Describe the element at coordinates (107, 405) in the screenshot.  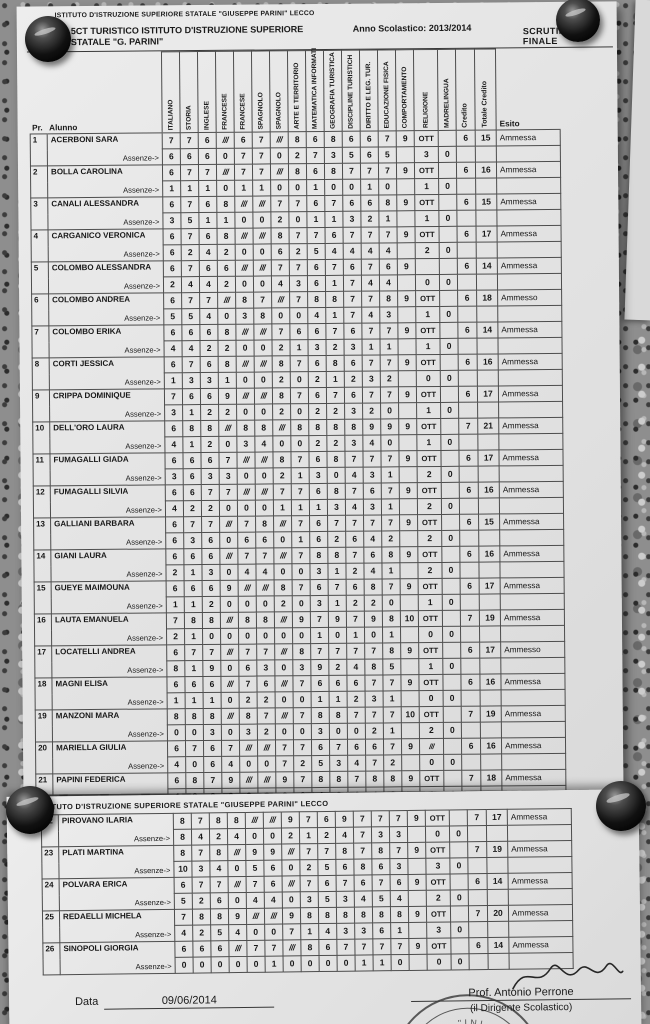
I see `student-name-cell: CRIPPA DOMINIQUE Assenze->` at that location.